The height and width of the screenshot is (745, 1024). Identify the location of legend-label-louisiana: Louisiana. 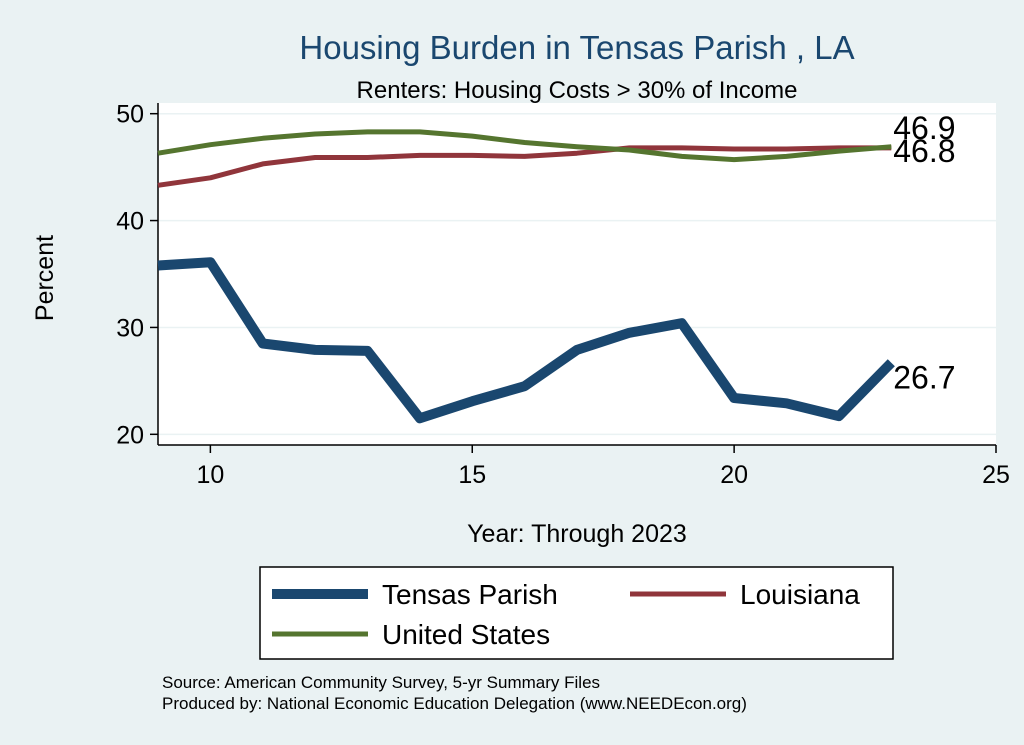
(800, 594).